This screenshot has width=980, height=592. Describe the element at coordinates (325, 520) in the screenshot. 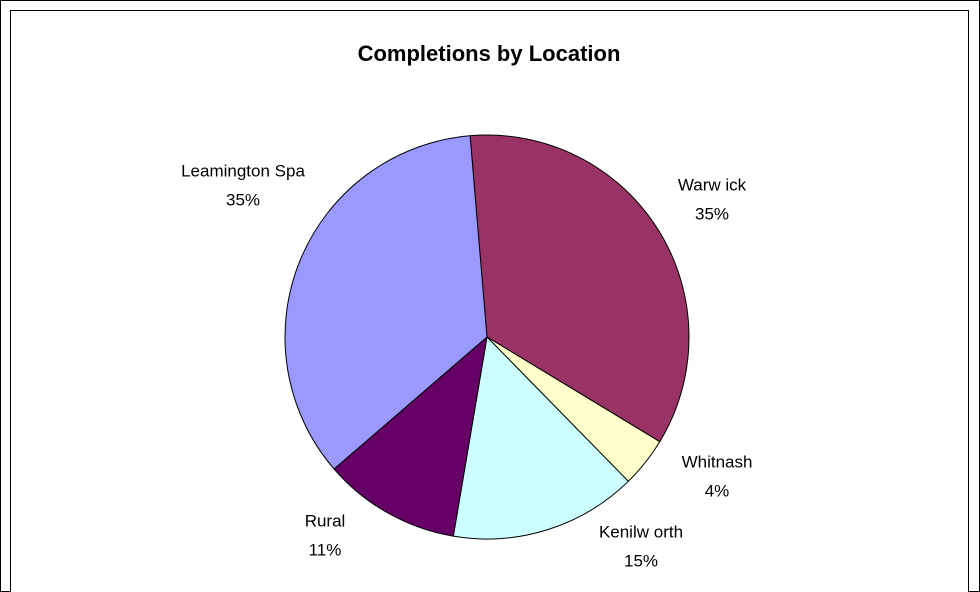

I see `slice-label: Rural` at that location.